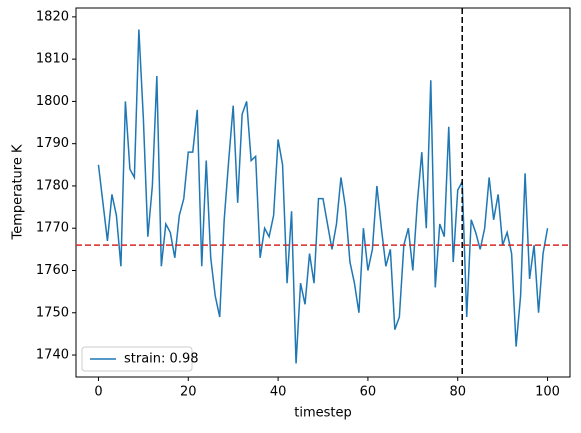 The image size is (581, 433). What do you see at coordinates (52, 312) in the screenshot?
I see `y-tick-label: 1750` at bounding box center [52, 312].